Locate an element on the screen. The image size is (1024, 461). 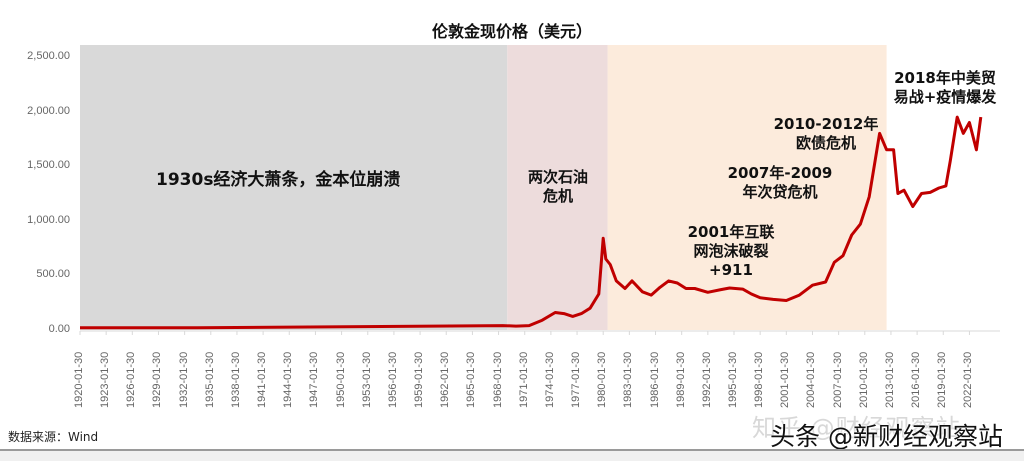
x-tick-label: 1992-01-30 is located at coordinates (706, 379).